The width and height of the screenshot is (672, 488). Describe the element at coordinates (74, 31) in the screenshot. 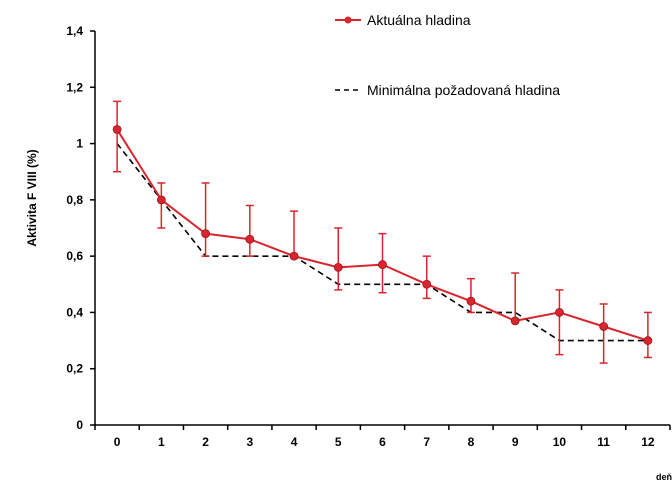

I see `y-tick-label: 1,4` at that location.